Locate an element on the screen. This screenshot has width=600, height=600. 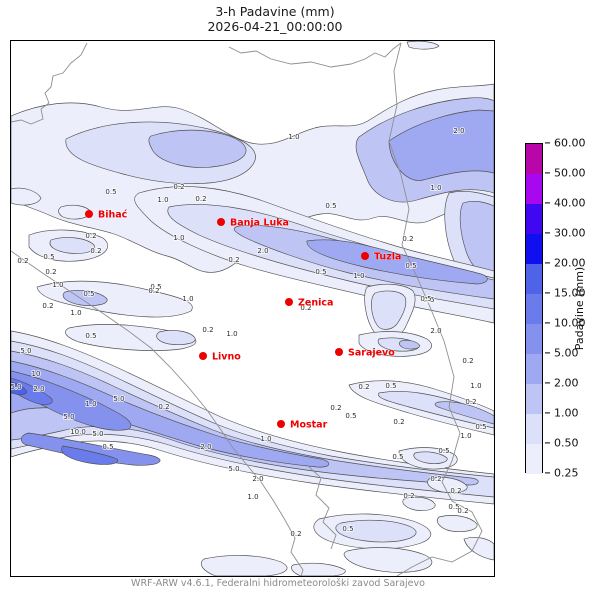
colorbar-tick-label: 15.00 is located at coordinates (570, 293).